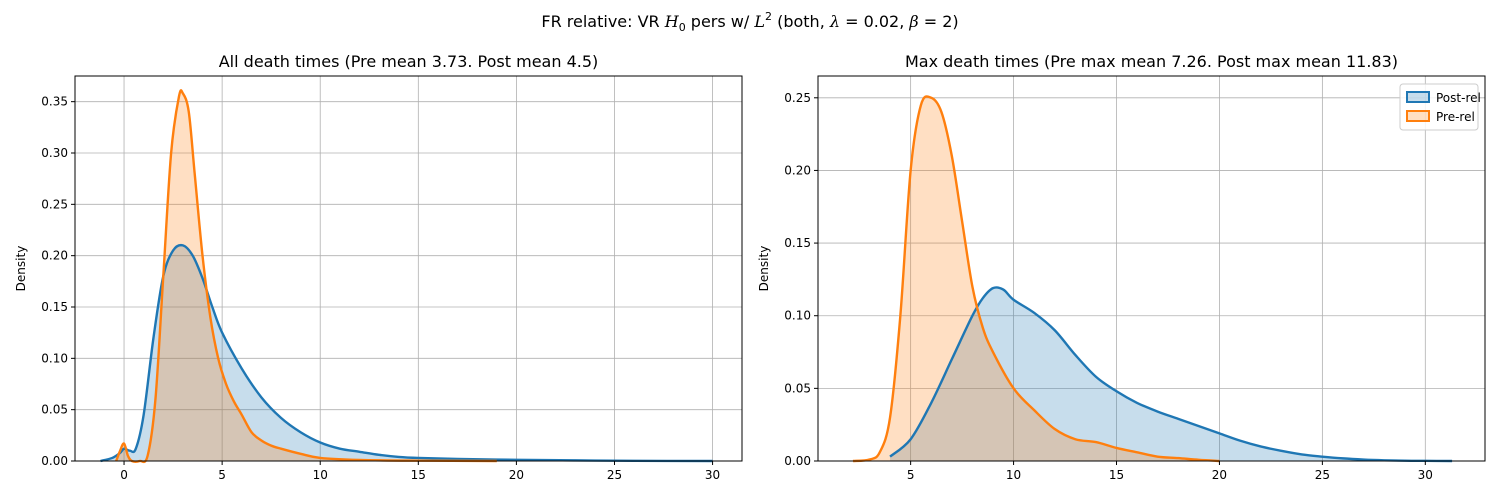 The image size is (1500, 500). I want to click on y-tick-label: 0.35, so click(54, 102).